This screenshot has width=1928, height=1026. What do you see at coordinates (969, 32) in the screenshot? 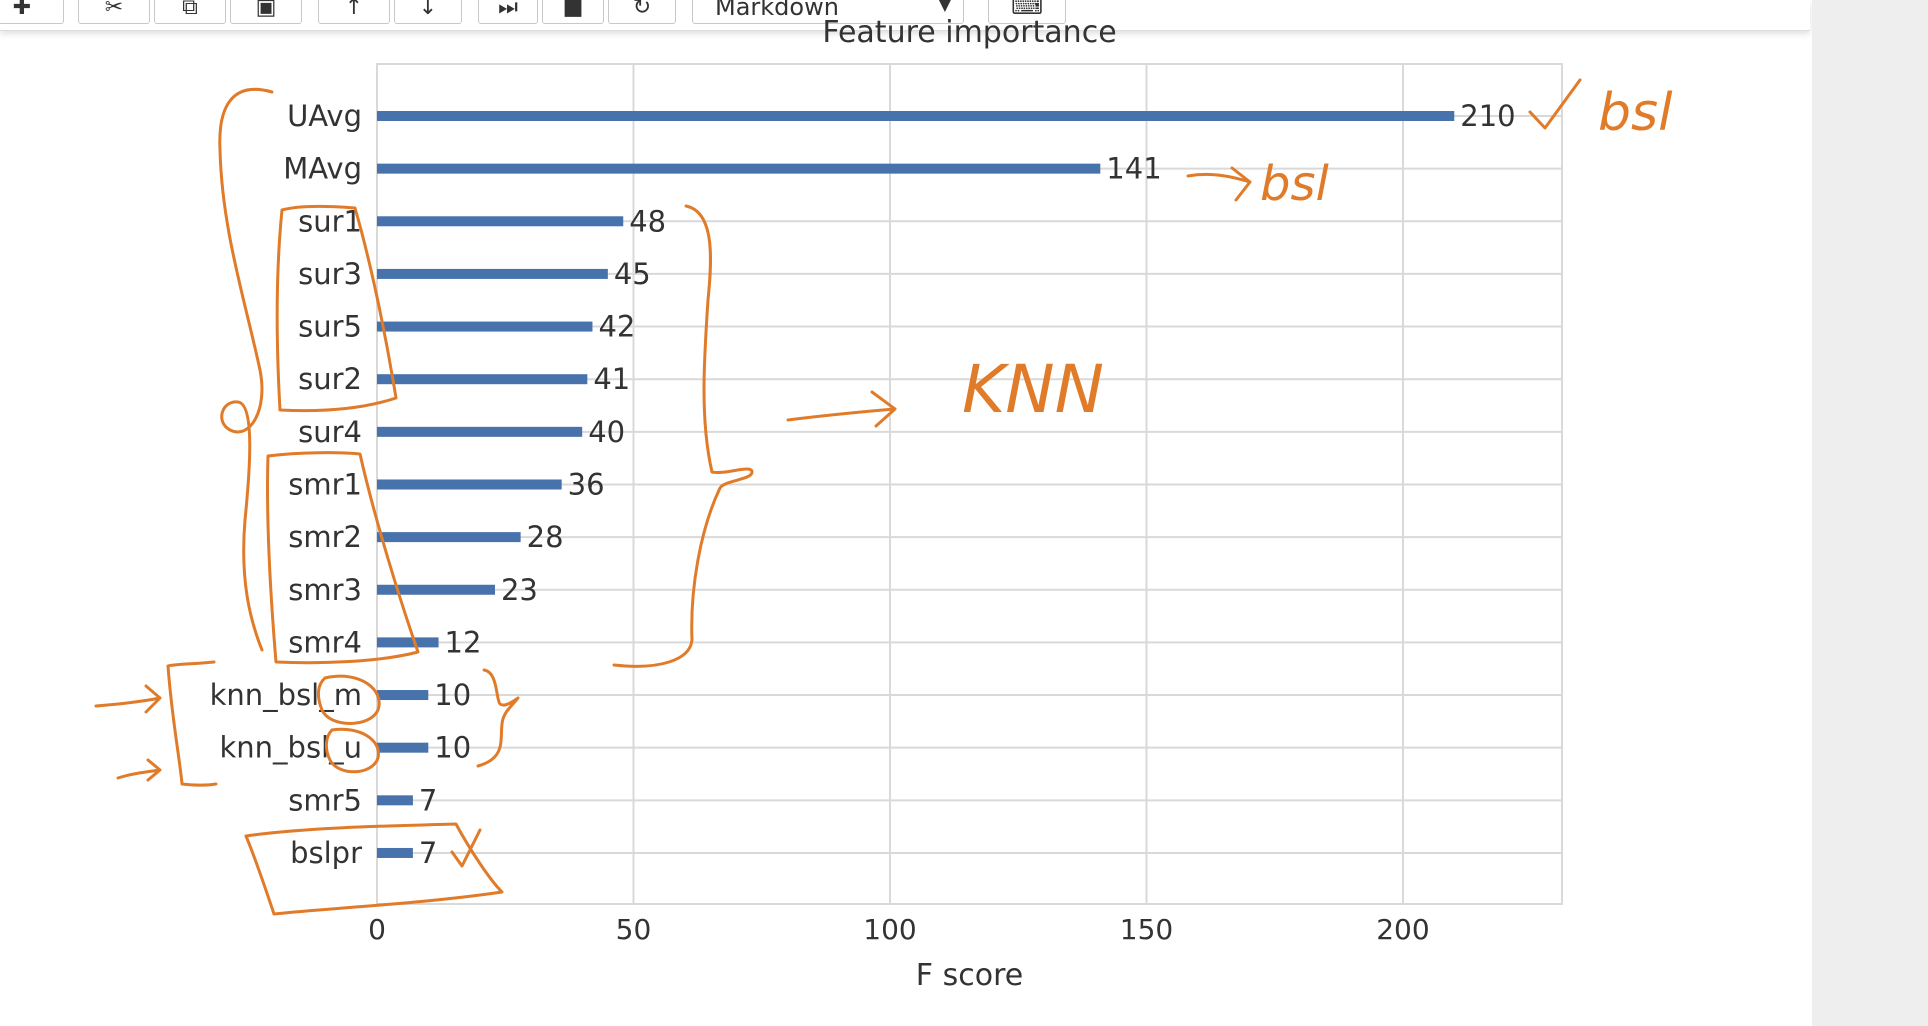
I see `chart-title: Feature importance` at bounding box center [969, 32].